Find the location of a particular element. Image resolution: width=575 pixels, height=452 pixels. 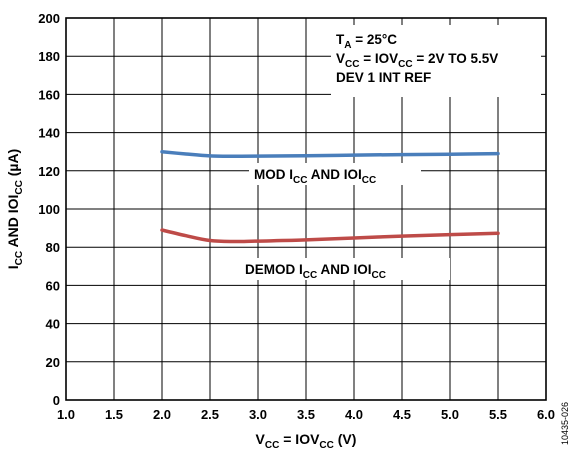

x-tick-label: 1.0 is located at coordinates (66, 414).